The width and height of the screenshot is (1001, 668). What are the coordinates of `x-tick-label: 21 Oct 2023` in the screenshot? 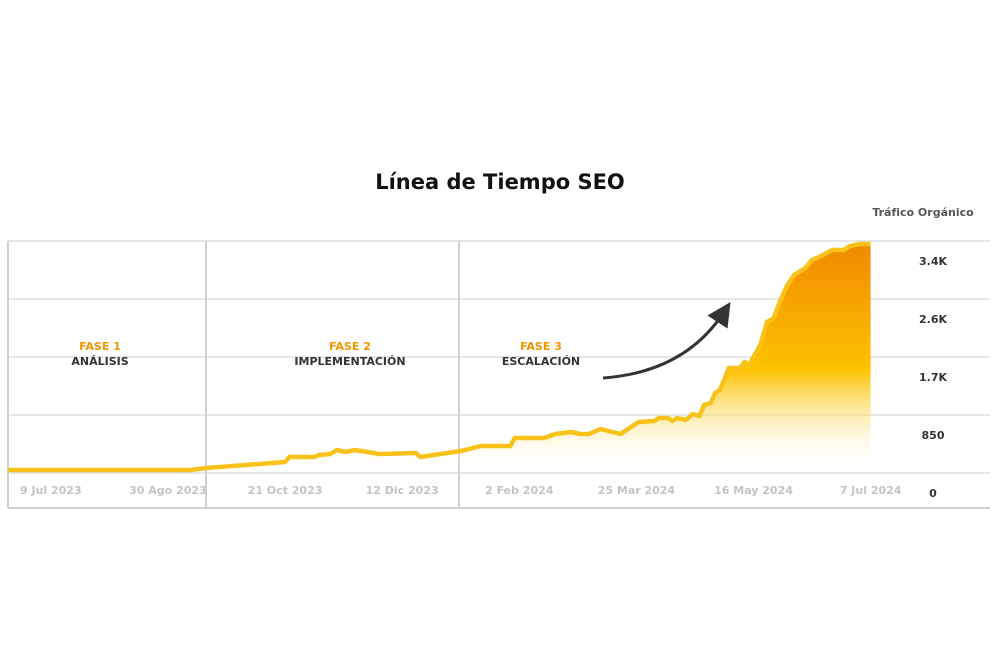 It's located at (285, 490).